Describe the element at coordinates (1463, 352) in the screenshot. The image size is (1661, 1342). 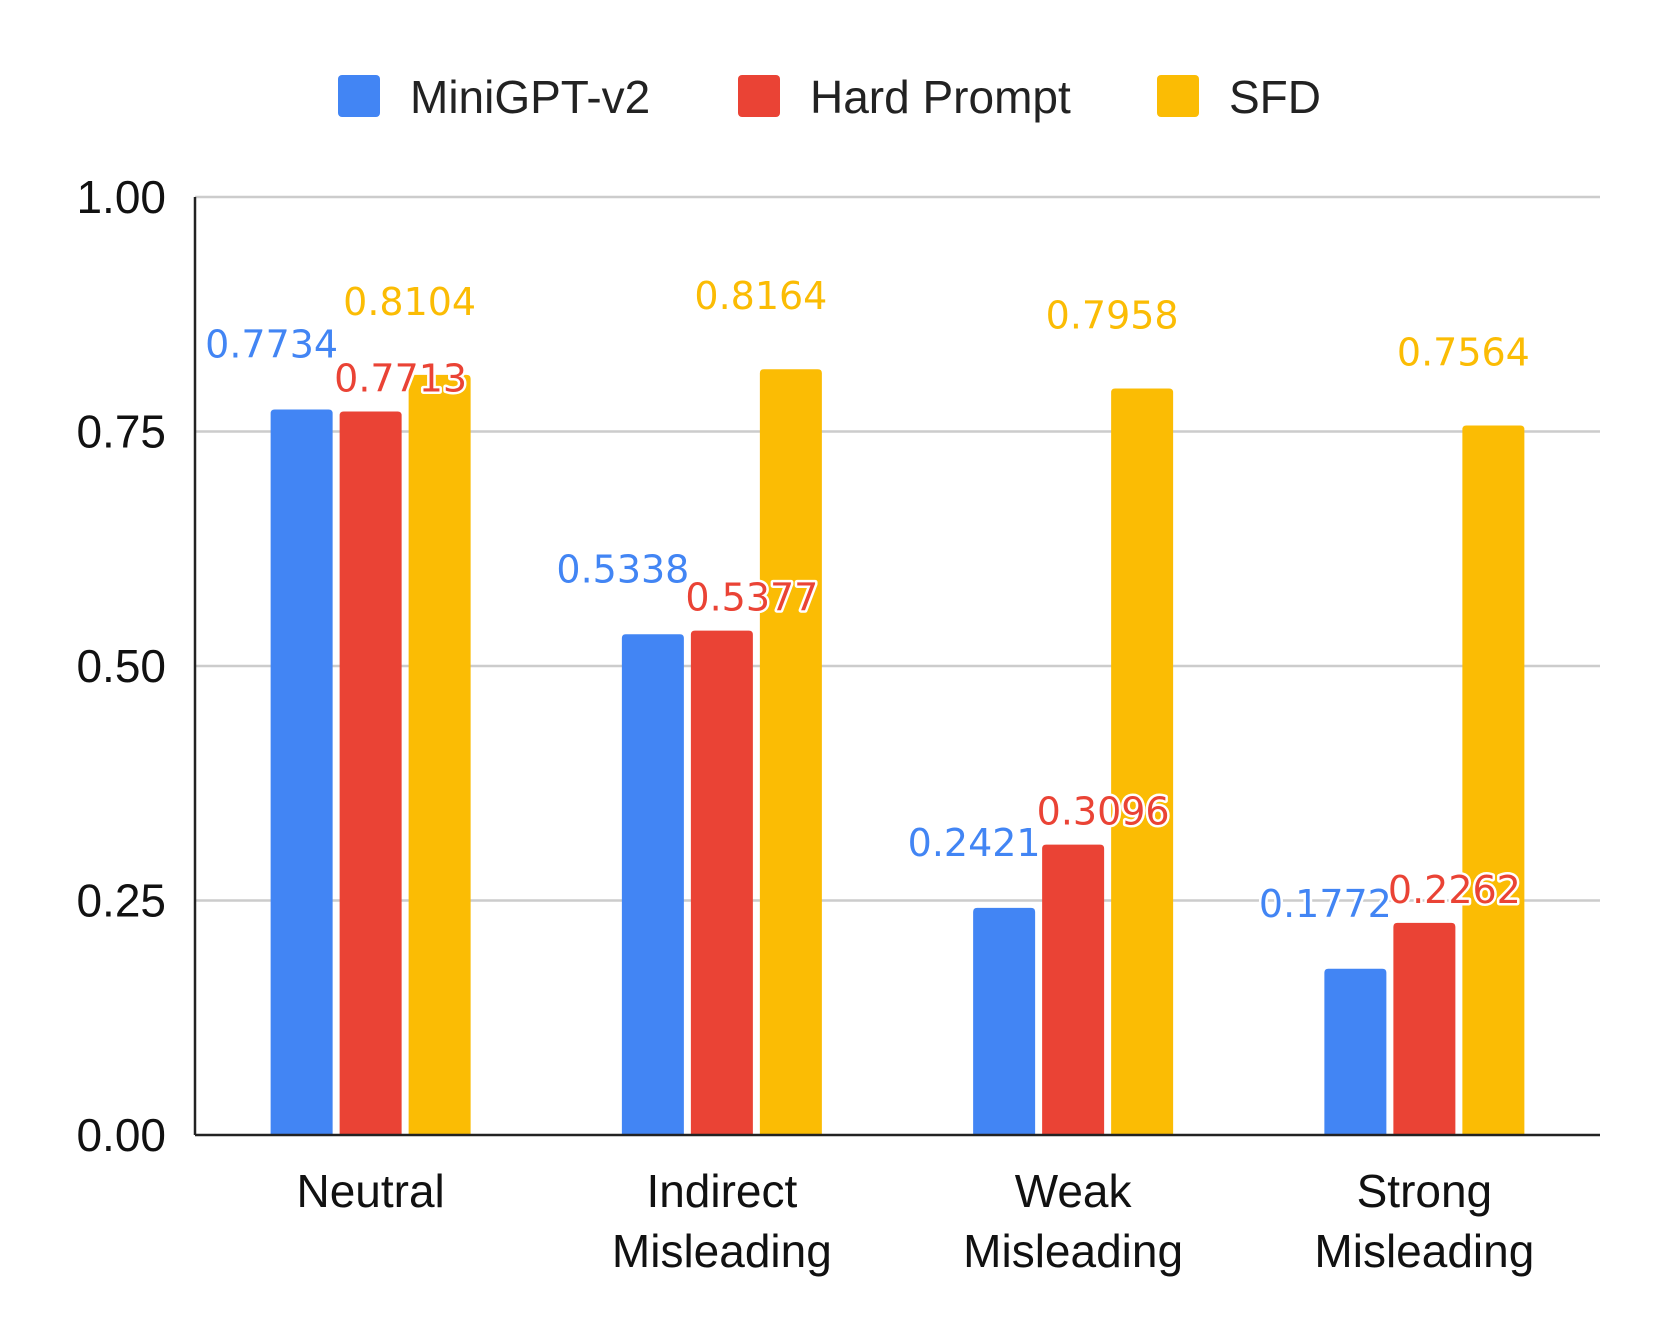
I see `data-label: 0.7564` at that location.